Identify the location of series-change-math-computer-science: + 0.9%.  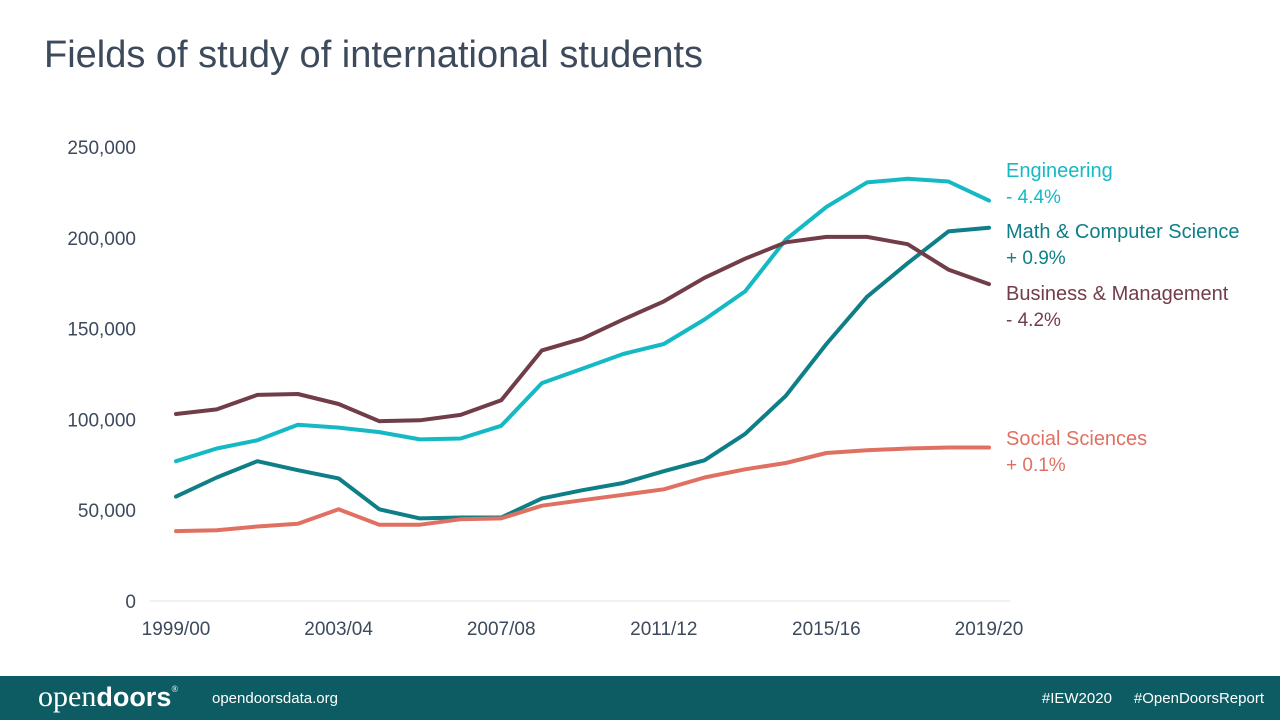
(1036, 258).